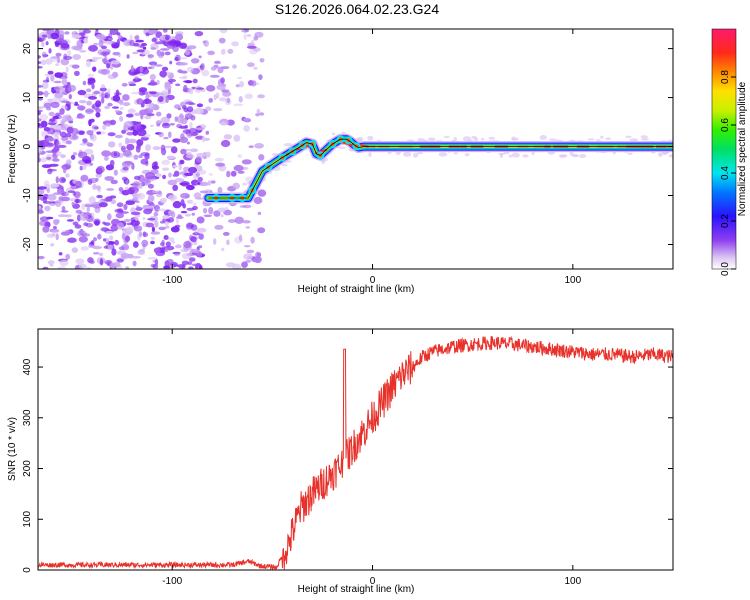 The width and height of the screenshot is (750, 600). Describe the element at coordinates (12, 149) in the screenshot. I see `spectrogram-y-axis-label: Frequency (Hz)` at that location.